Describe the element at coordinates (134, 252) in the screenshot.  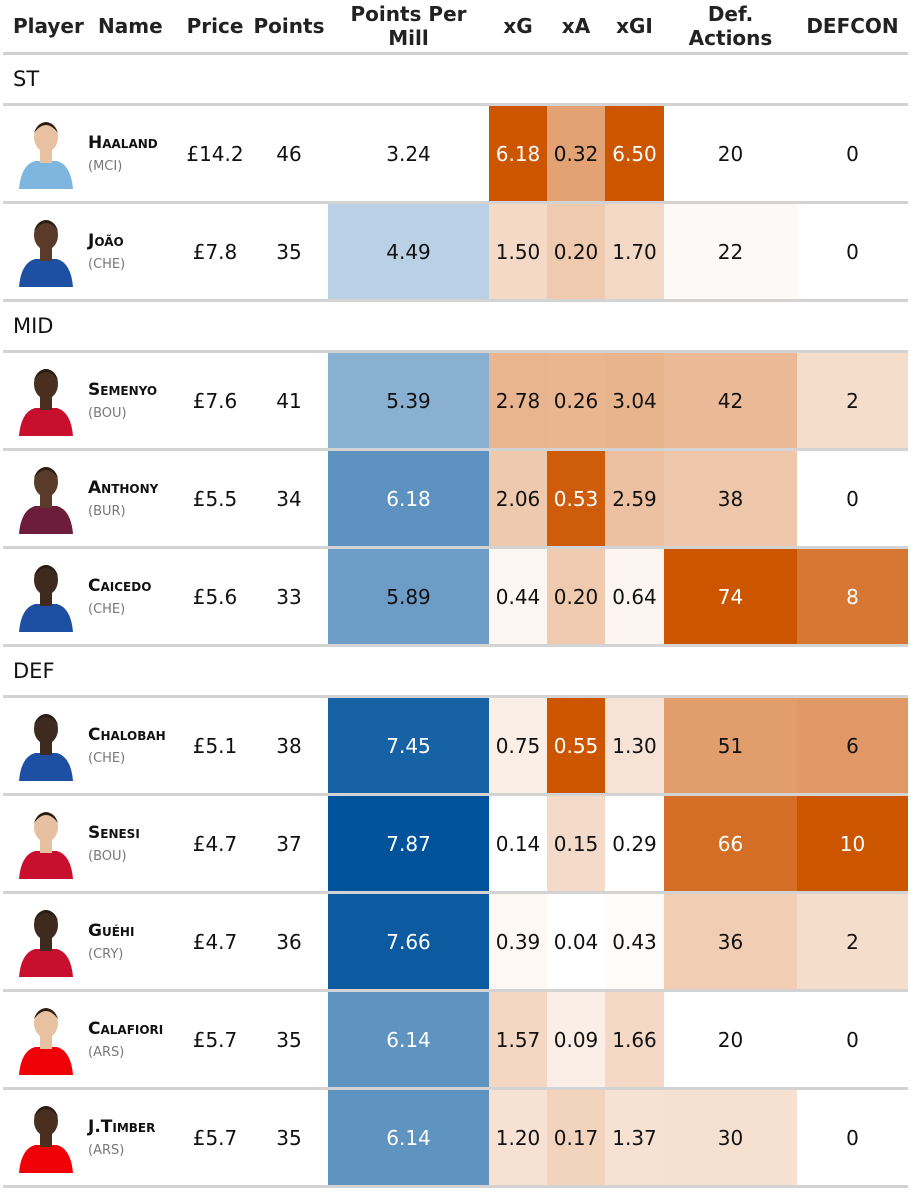
I see `player-name-cell: João (CHE)` at that location.